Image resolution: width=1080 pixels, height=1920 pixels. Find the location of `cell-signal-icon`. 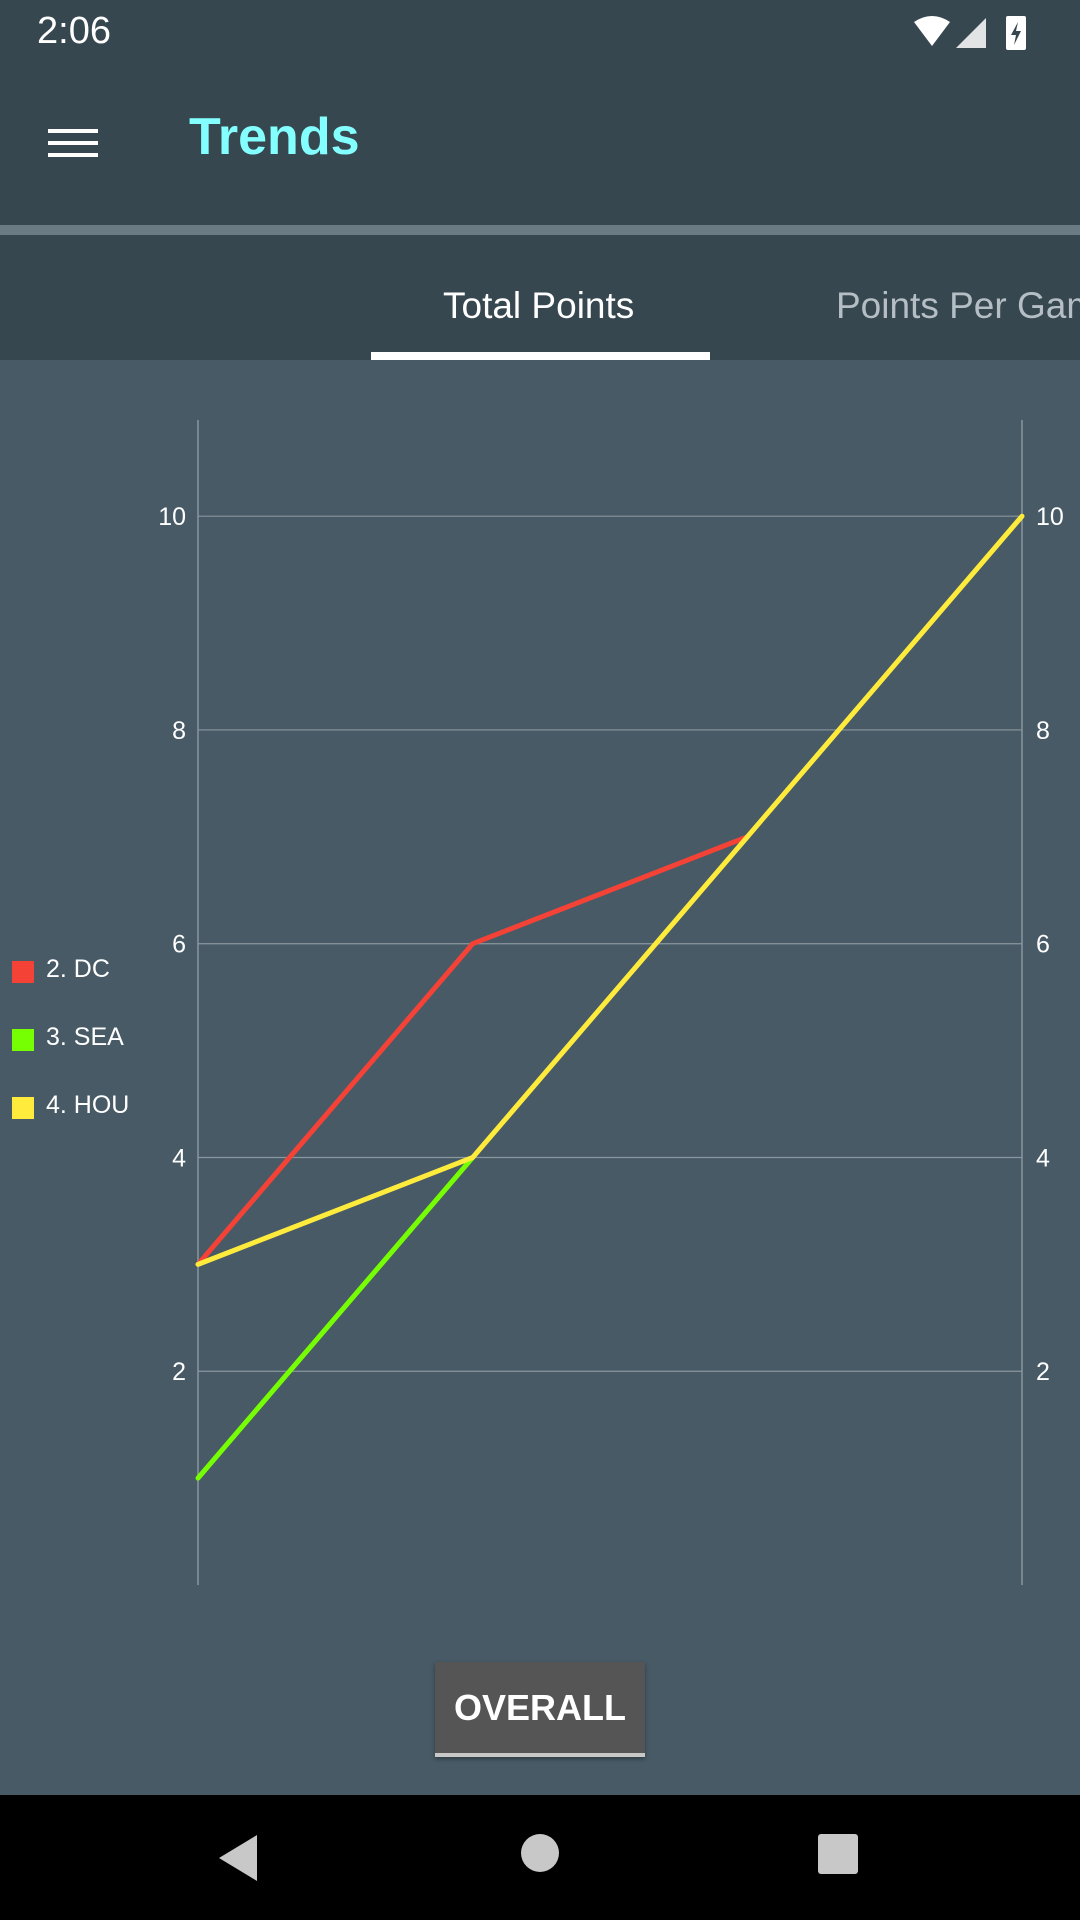

cell-signal-icon is located at coordinates (971, 33).